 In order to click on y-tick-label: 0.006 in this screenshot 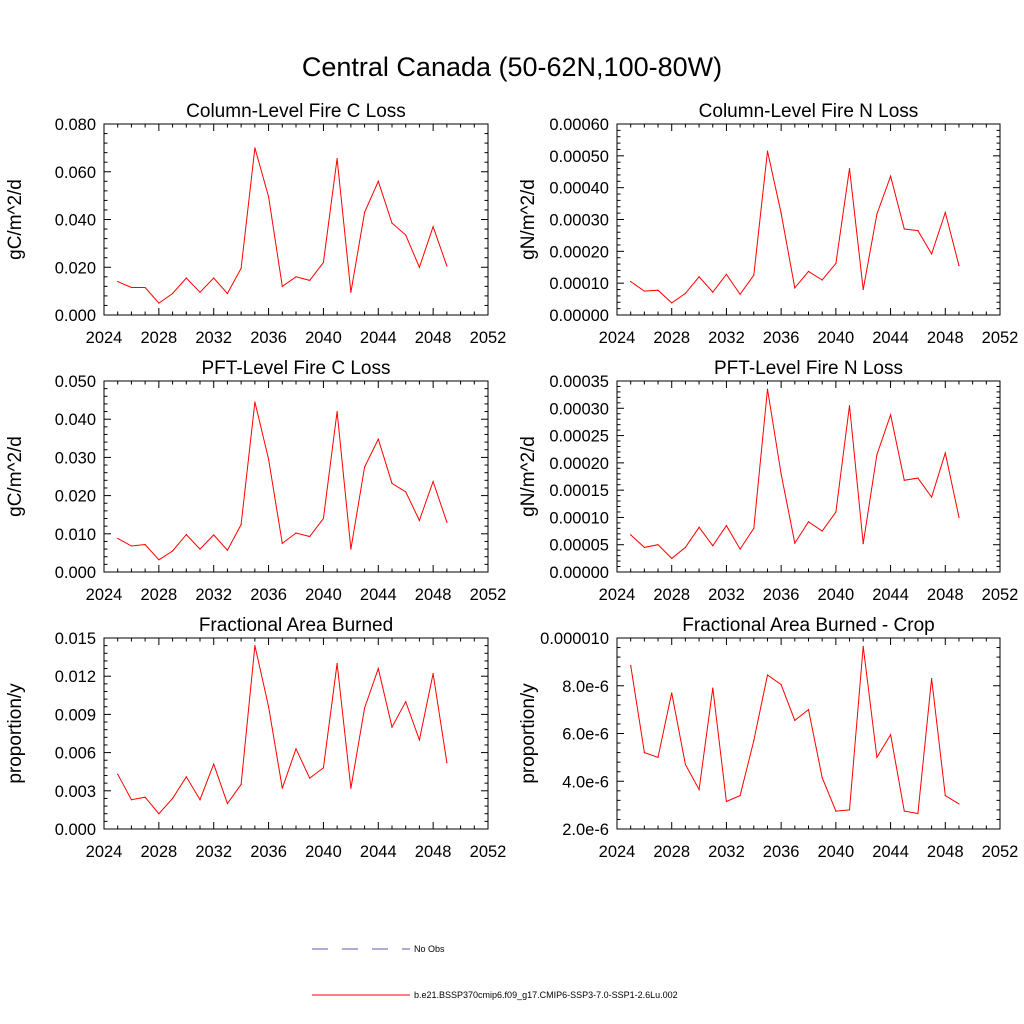, I will do `click(75, 754)`.